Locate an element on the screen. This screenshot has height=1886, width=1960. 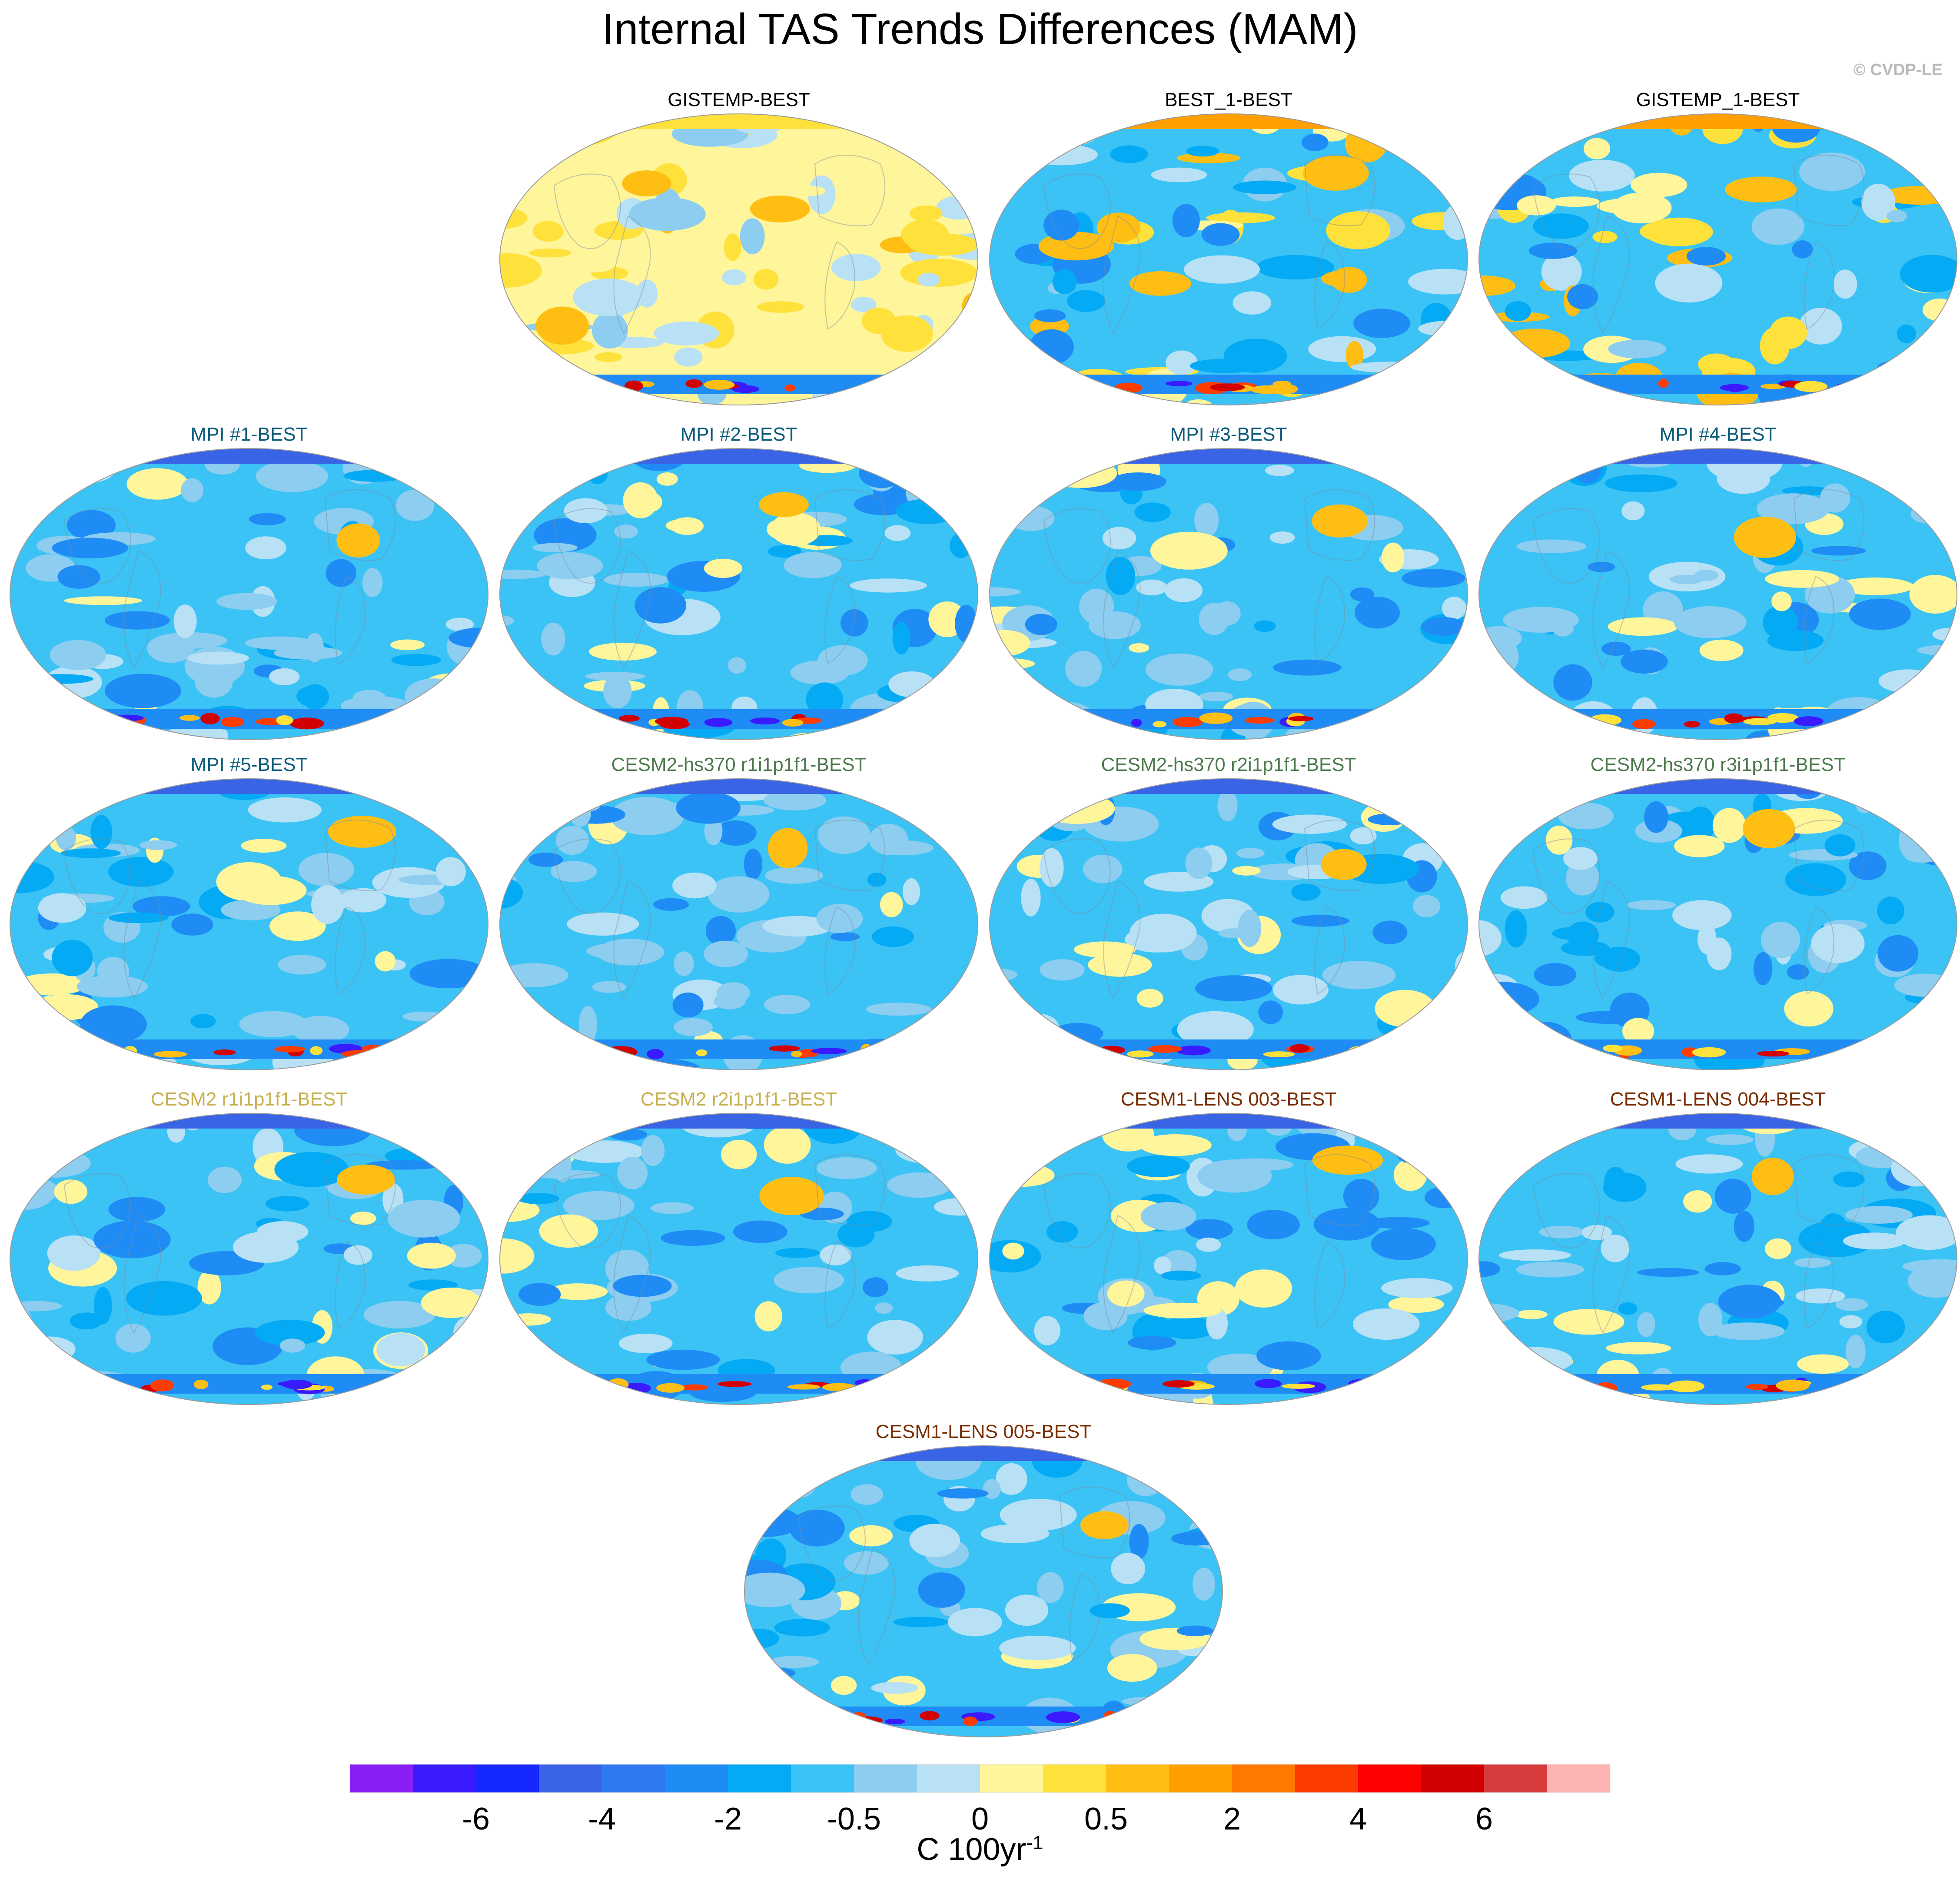
panel-title: CESM2-hs370 r2i1p1f1-BEST is located at coordinates (1228, 764).